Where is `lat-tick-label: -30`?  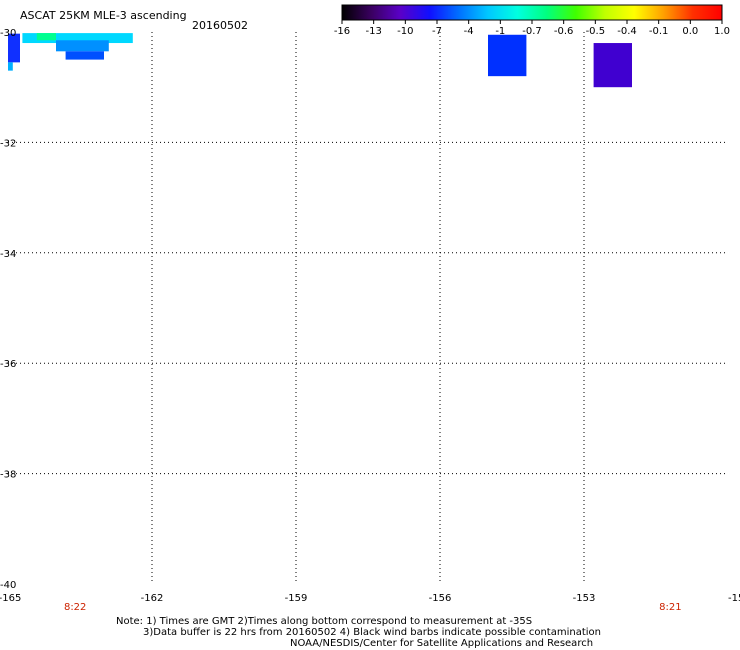 lat-tick-label: -30 is located at coordinates (8, 33).